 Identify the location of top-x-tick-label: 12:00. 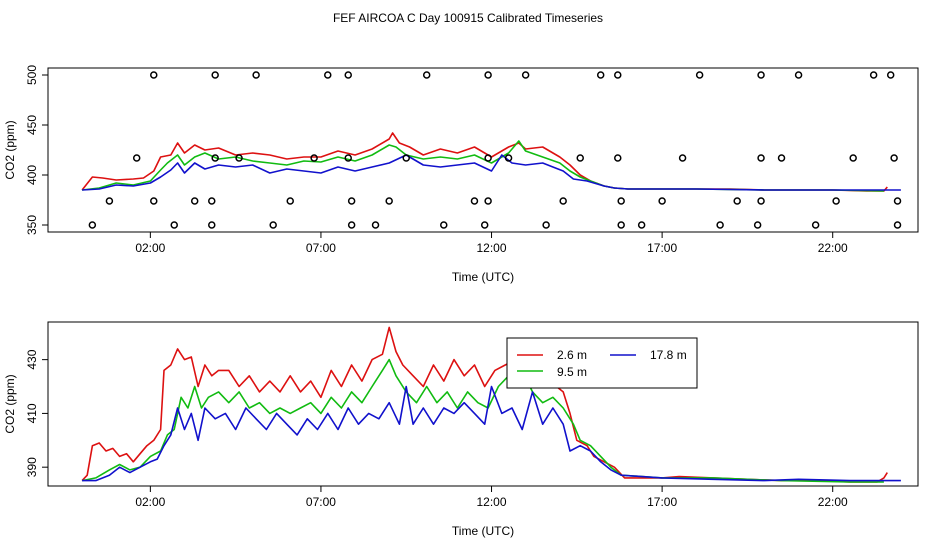
(492, 248).